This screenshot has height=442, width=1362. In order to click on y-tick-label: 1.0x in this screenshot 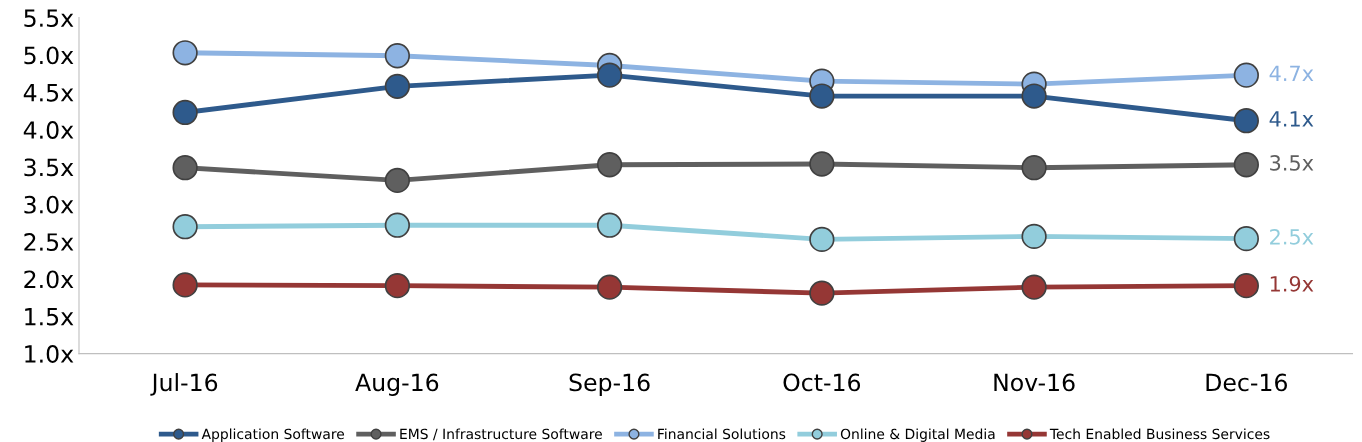, I will do `click(49, 354)`.